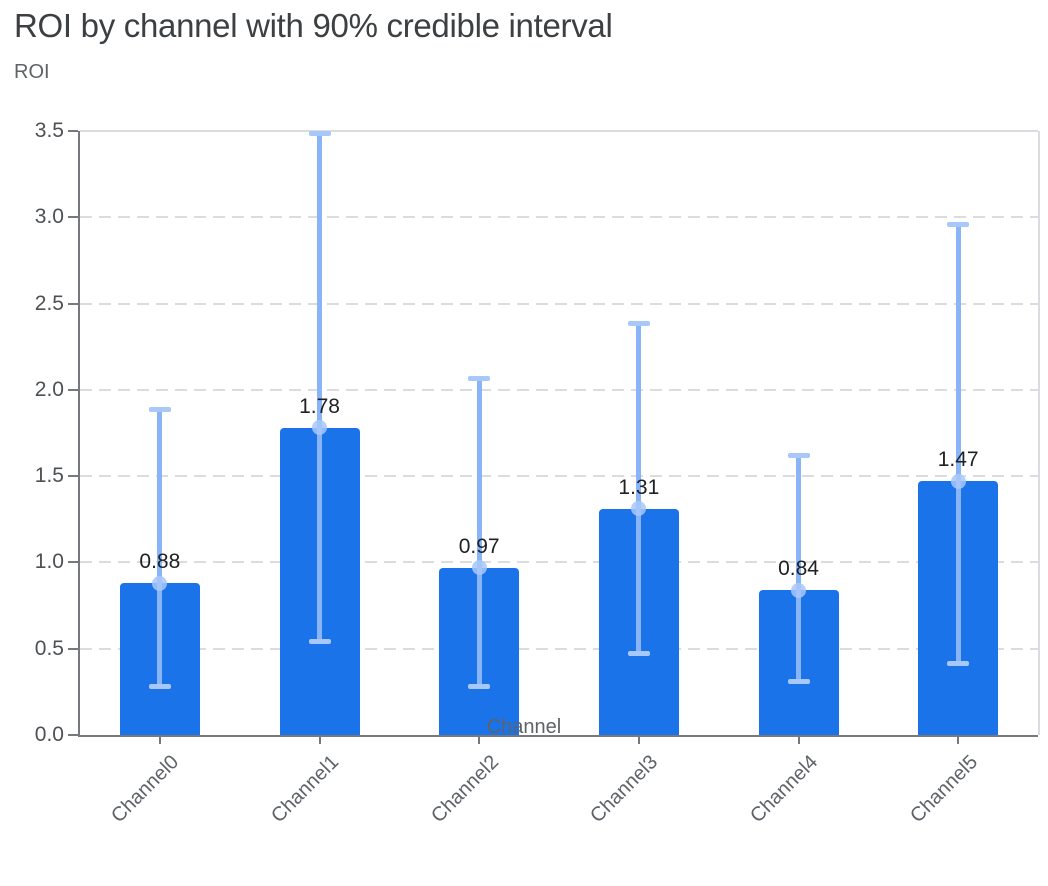 This screenshot has width=1048, height=886. What do you see at coordinates (784, 789) in the screenshot?
I see `x-tick-label: Channel4` at bounding box center [784, 789].